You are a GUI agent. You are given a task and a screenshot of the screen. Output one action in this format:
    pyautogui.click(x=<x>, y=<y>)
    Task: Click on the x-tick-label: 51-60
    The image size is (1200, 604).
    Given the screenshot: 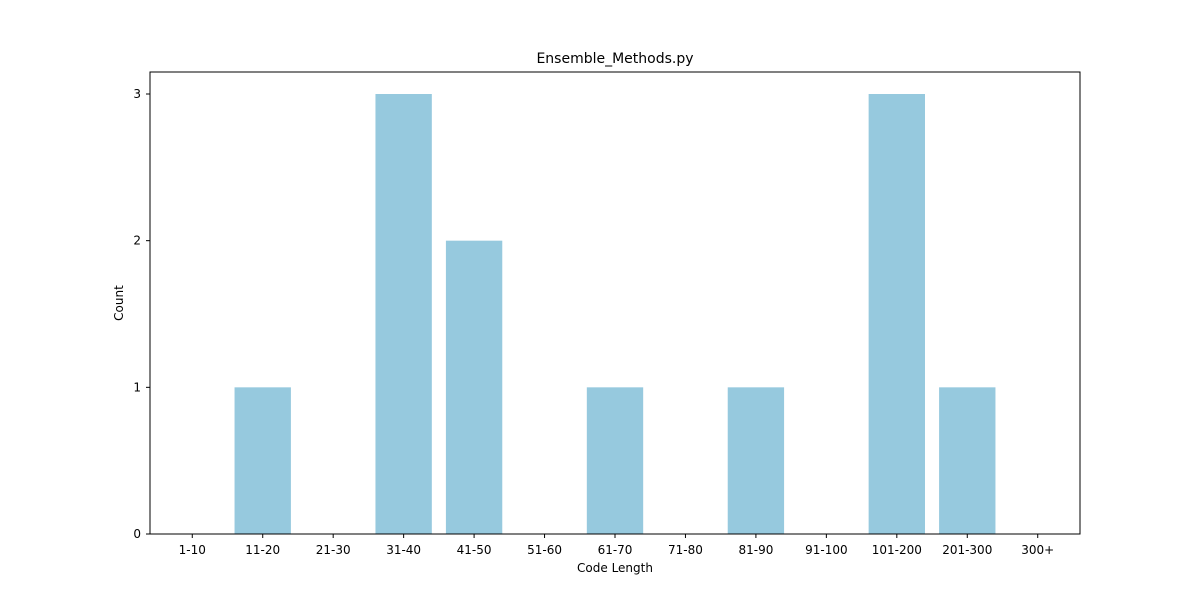 What is the action you would take?
    pyautogui.click(x=544, y=550)
    